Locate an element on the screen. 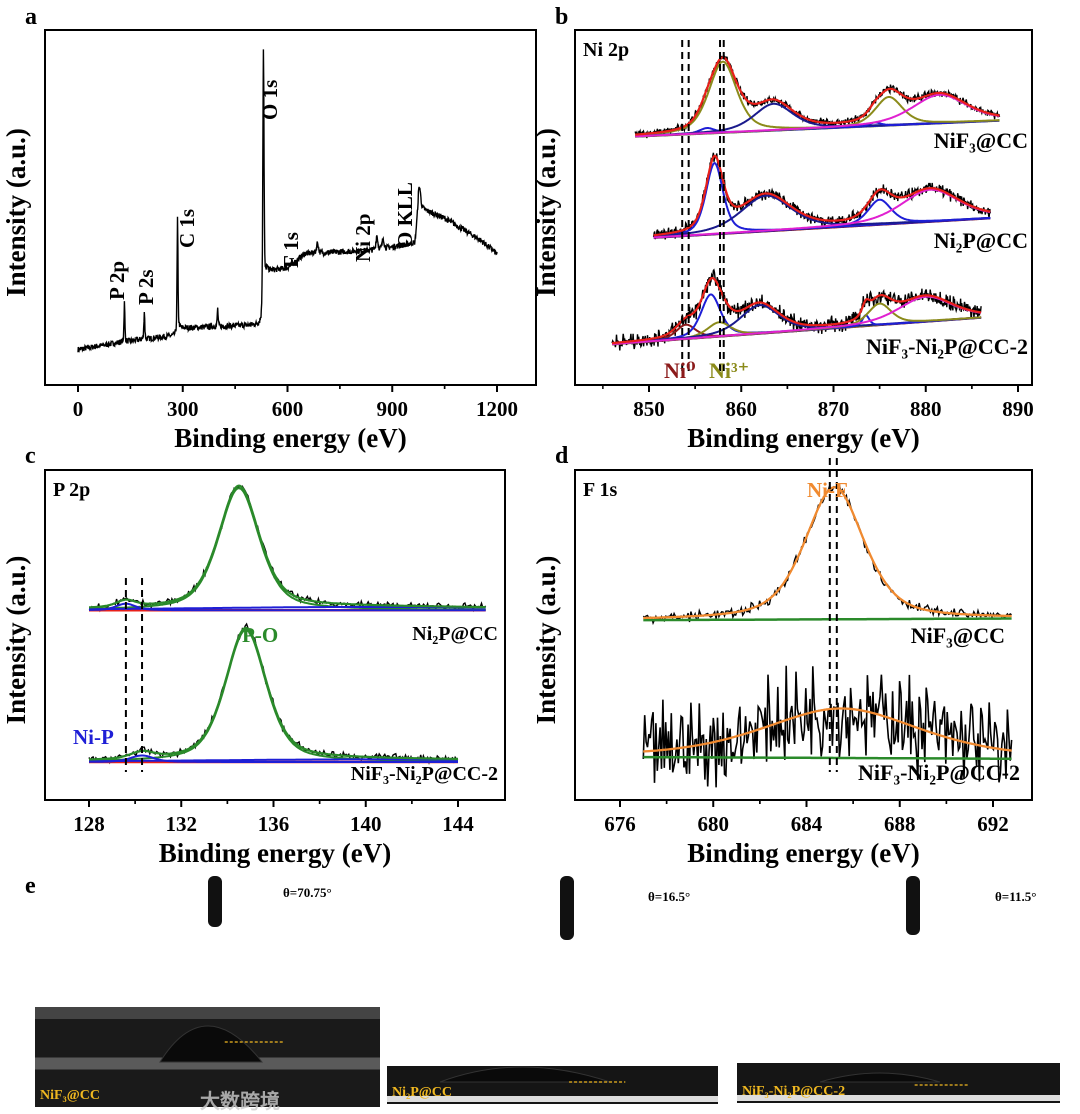 The width and height of the screenshot is (1080, 1114). sample-label: Ni₂P@CC is located at coordinates (422, 1092).